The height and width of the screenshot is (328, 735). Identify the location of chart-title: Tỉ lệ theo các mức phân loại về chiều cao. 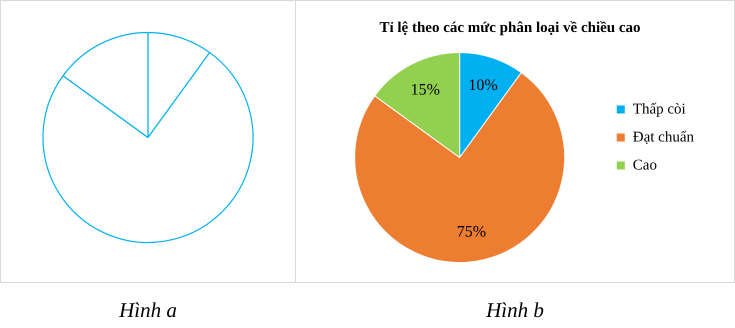
(510, 28).